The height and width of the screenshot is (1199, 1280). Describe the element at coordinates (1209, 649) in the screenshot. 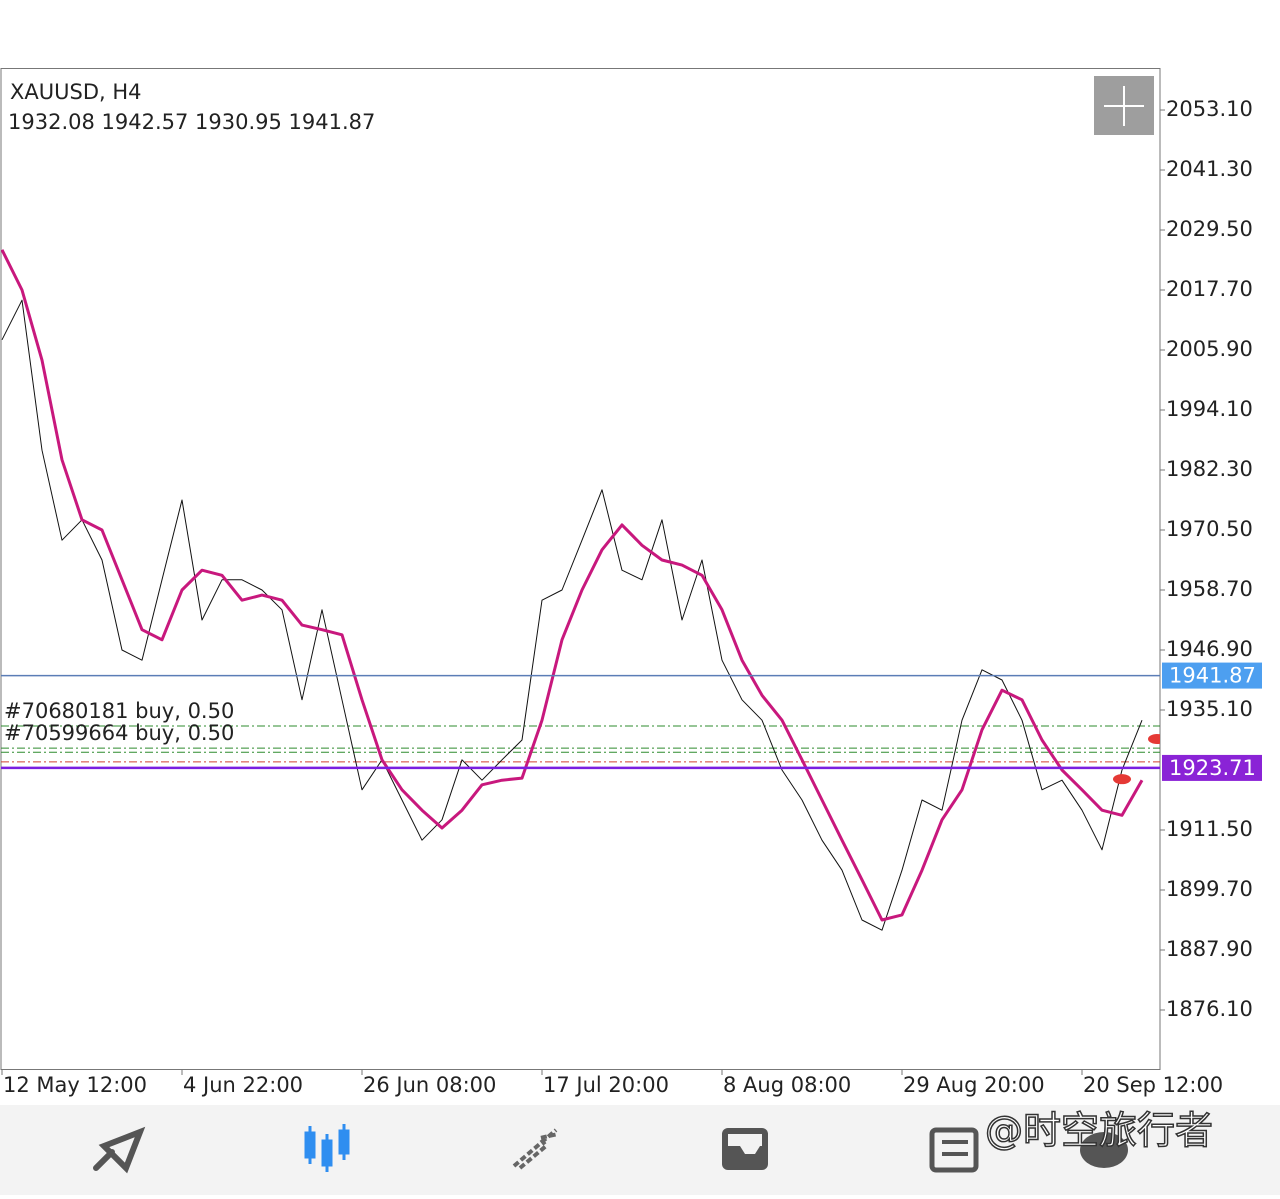

I see `y-tick-label: 1946.90` at that location.